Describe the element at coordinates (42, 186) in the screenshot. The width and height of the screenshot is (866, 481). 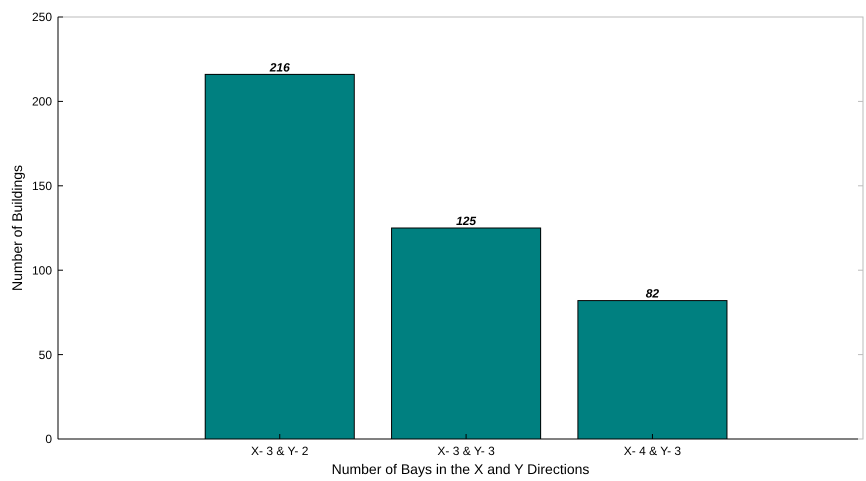
I see `y-tick-label: 150` at that location.